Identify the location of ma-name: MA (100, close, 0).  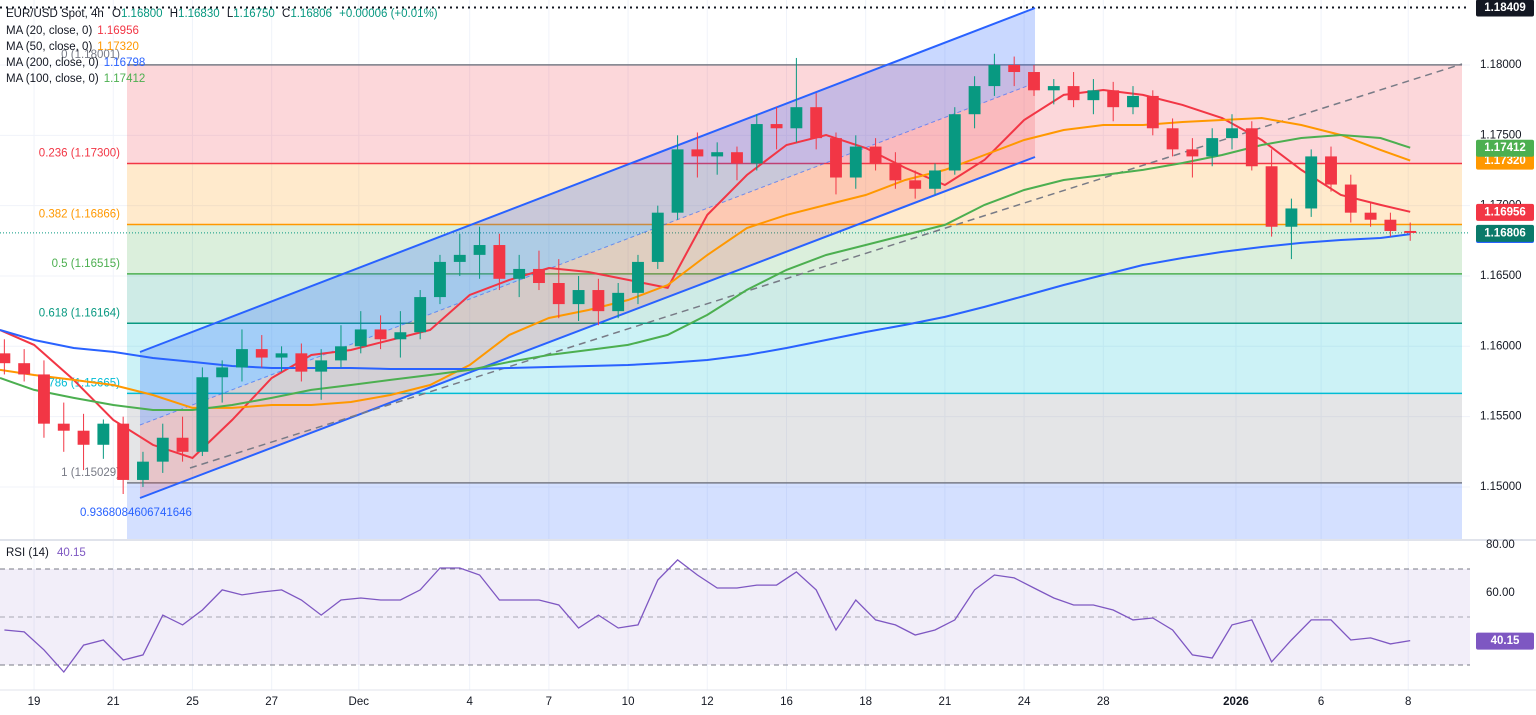
(52, 79).